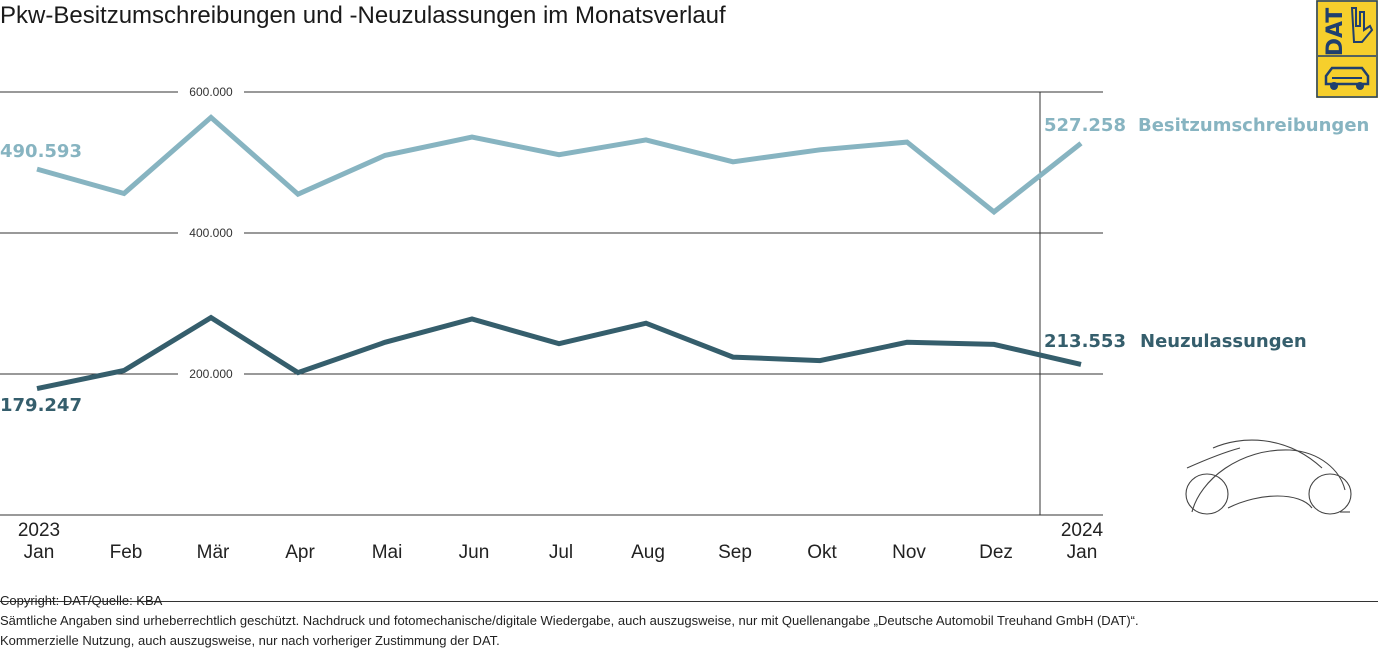 The image size is (1378, 651). Describe the element at coordinates (561, 552) in the screenshot. I see `x-tick-label: Jul` at that location.